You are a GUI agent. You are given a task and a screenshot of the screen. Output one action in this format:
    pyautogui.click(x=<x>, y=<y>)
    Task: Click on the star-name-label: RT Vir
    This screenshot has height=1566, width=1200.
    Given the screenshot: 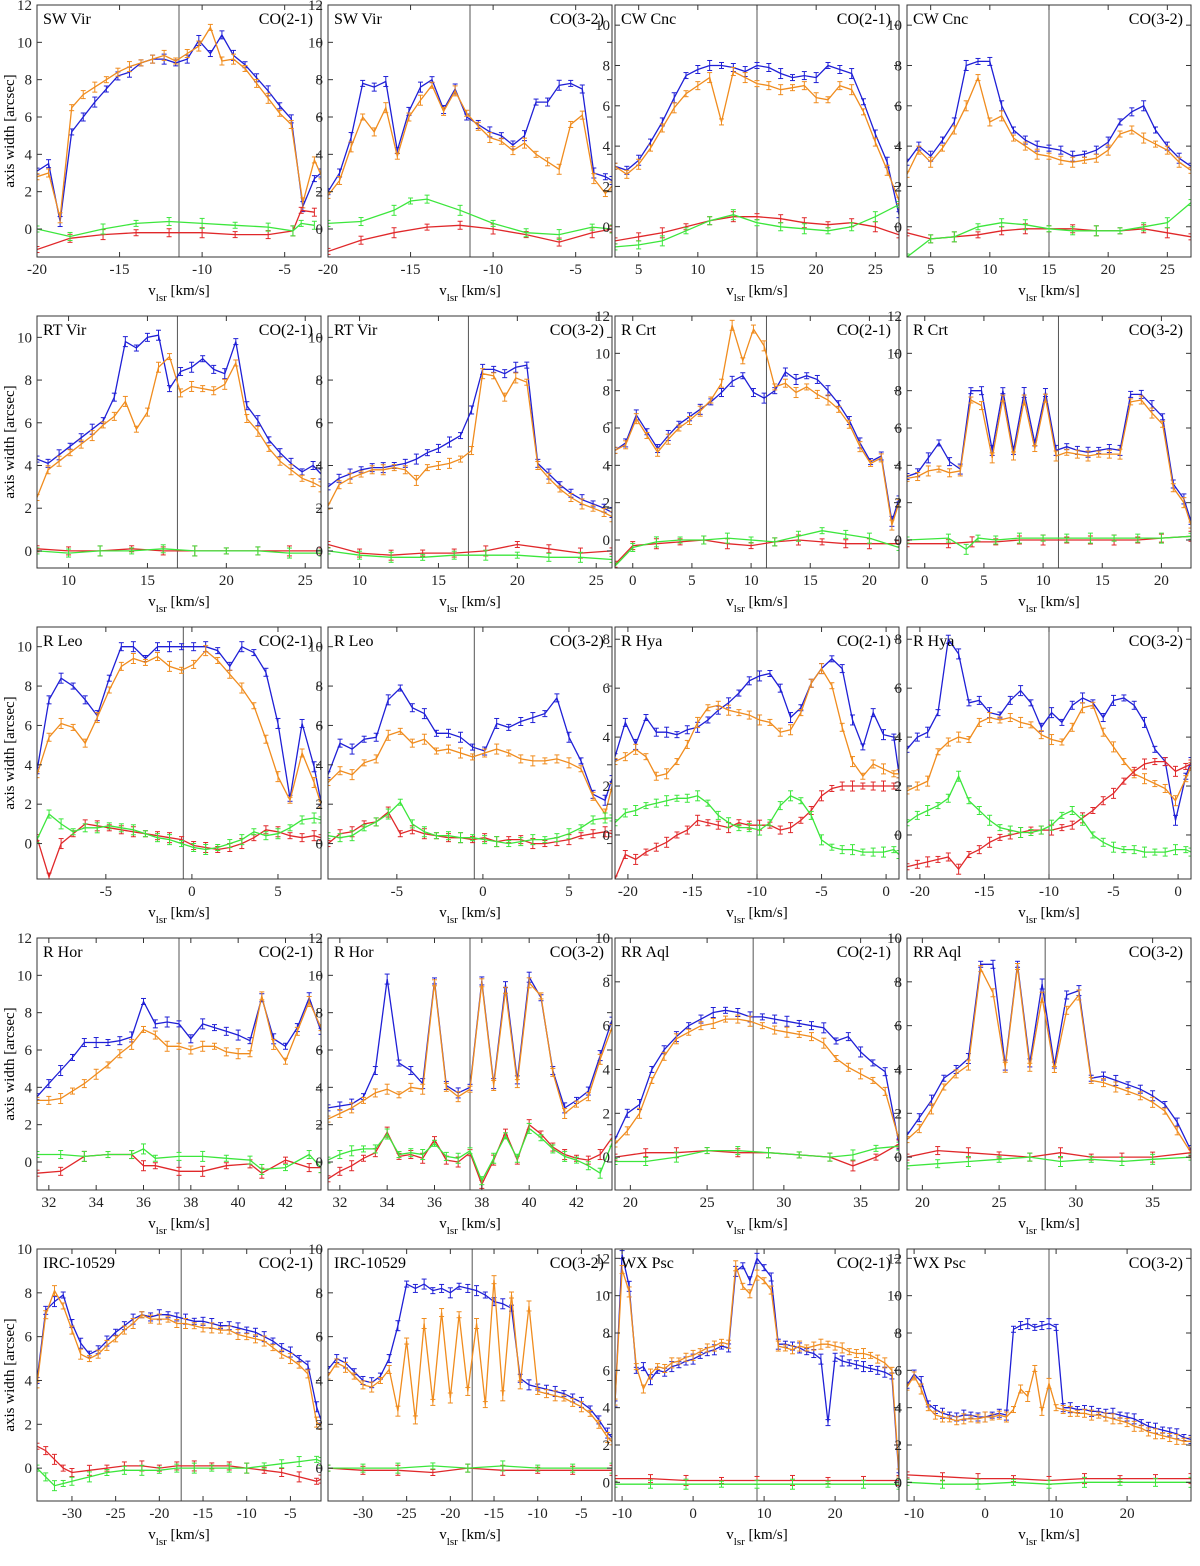 What is the action you would take?
    pyautogui.click(x=356, y=330)
    